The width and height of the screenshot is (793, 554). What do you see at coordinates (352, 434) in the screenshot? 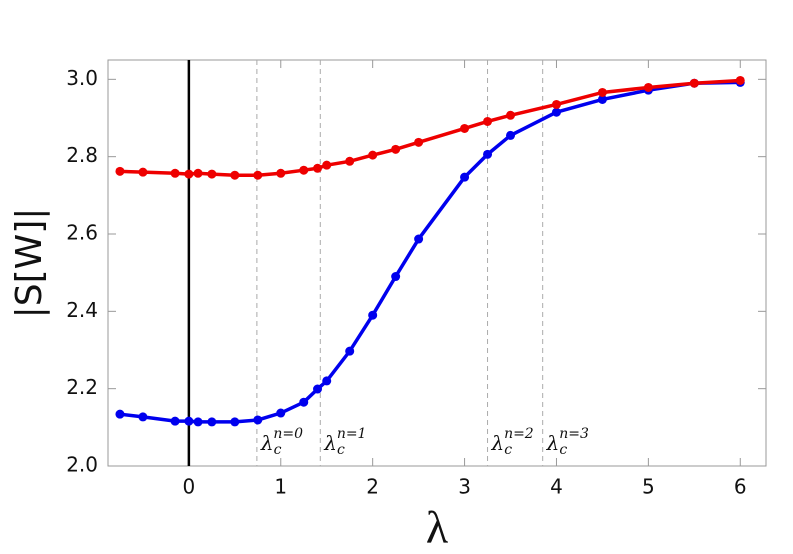
I see `critical-sup: n=1` at bounding box center [352, 434].